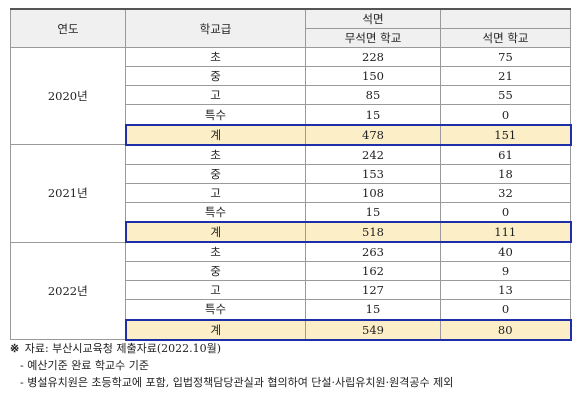  What do you see at coordinates (373, 154) in the screenshot?
I see `no-asbestos-count-cell: 242` at bounding box center [373, 154].